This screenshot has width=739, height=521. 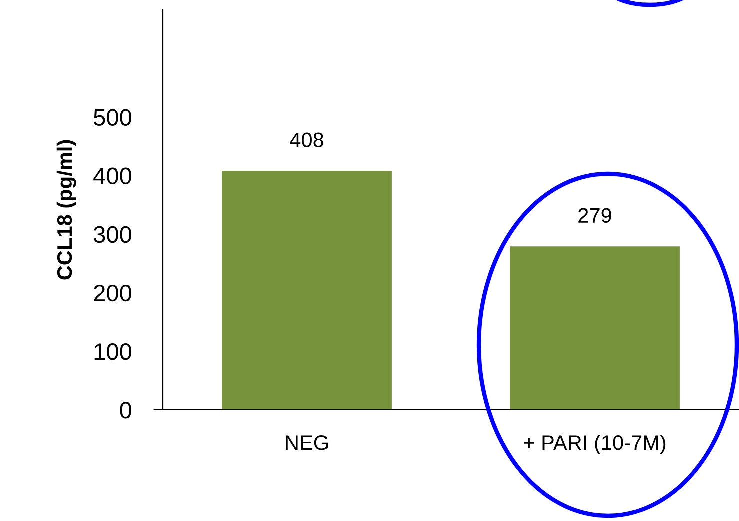 What do you see at coordinates (113, 235) in the screenshot?
I see `y-tick-label: 300` at bounding box center [113, 235].